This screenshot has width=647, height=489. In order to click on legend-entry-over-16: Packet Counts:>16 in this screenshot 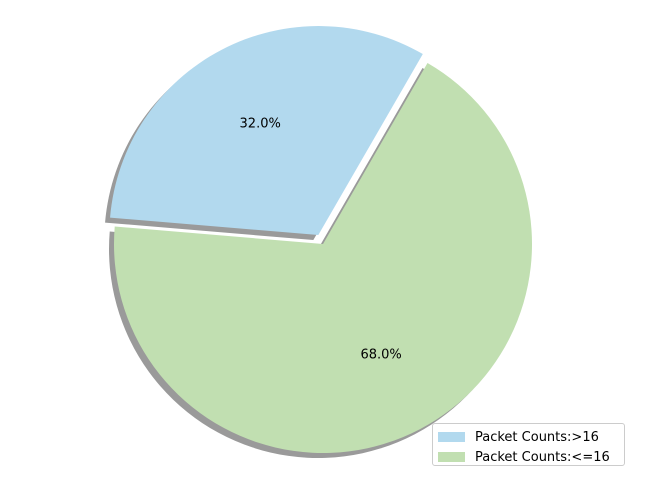, I will do `click(528, 437)`.